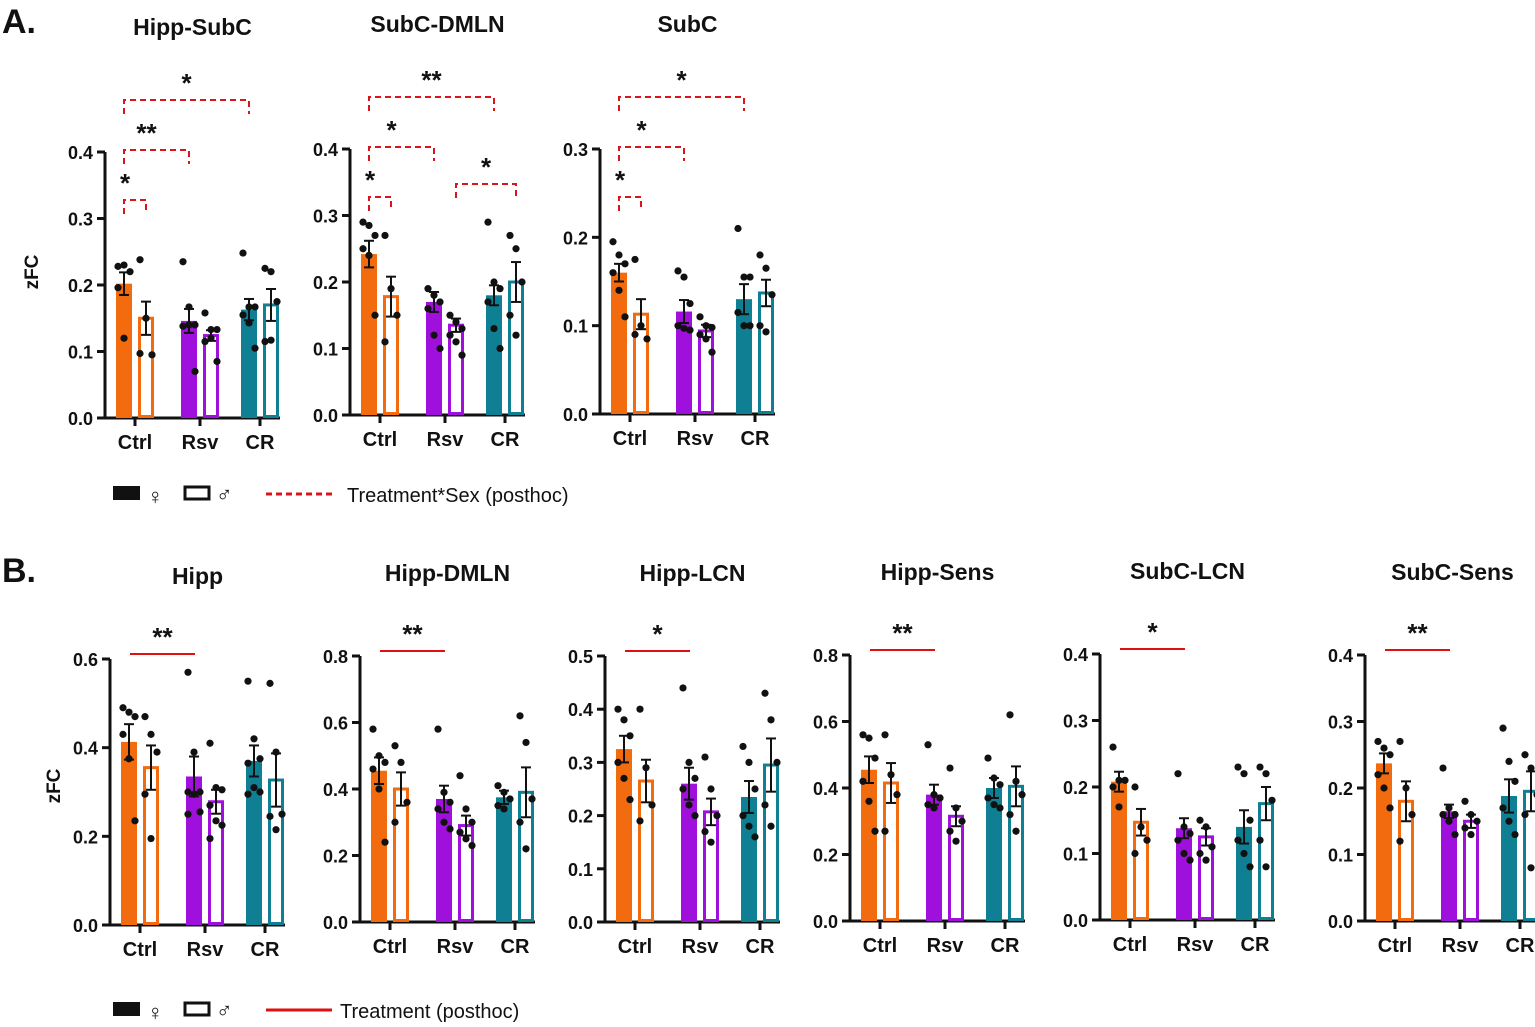 Image resolution: width=1535 pixels, height=1027 pixels. What do you see at coordinates (1187, 571) in the screenshot?
I see `chart-title: SubC-LCN` at bounding box center [1187, 571].